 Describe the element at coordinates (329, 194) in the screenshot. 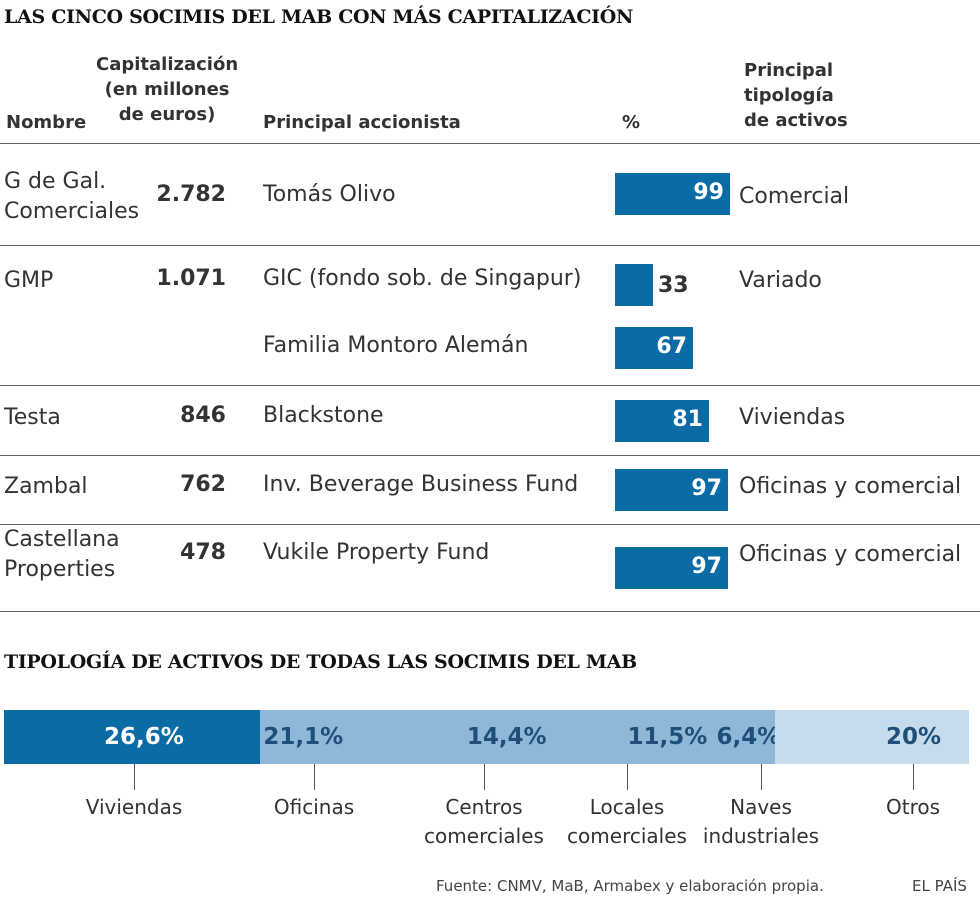

I see `row-accionista: Tomás Olivo` at that location.